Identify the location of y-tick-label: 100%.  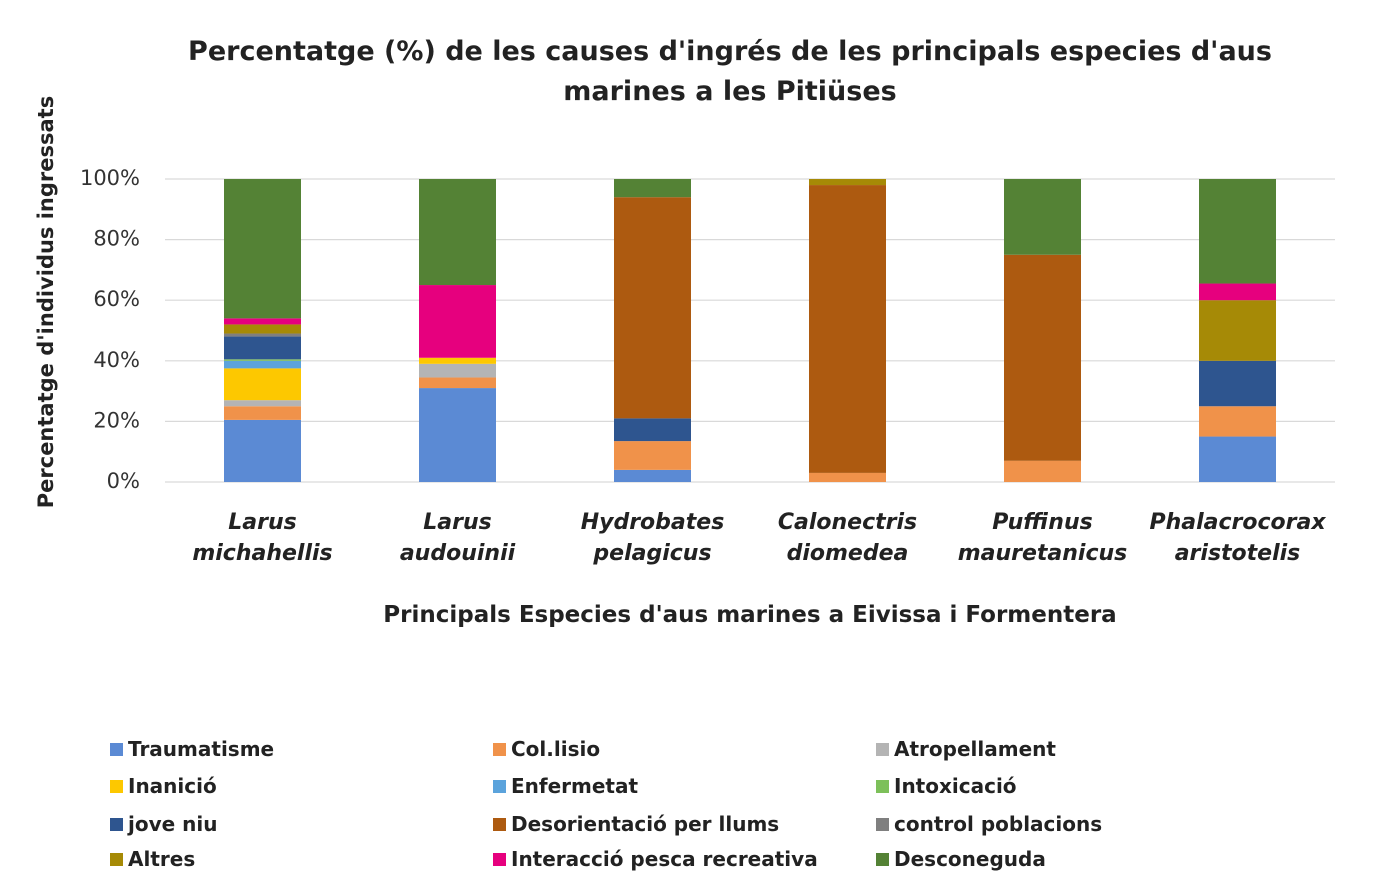
(110, 178).